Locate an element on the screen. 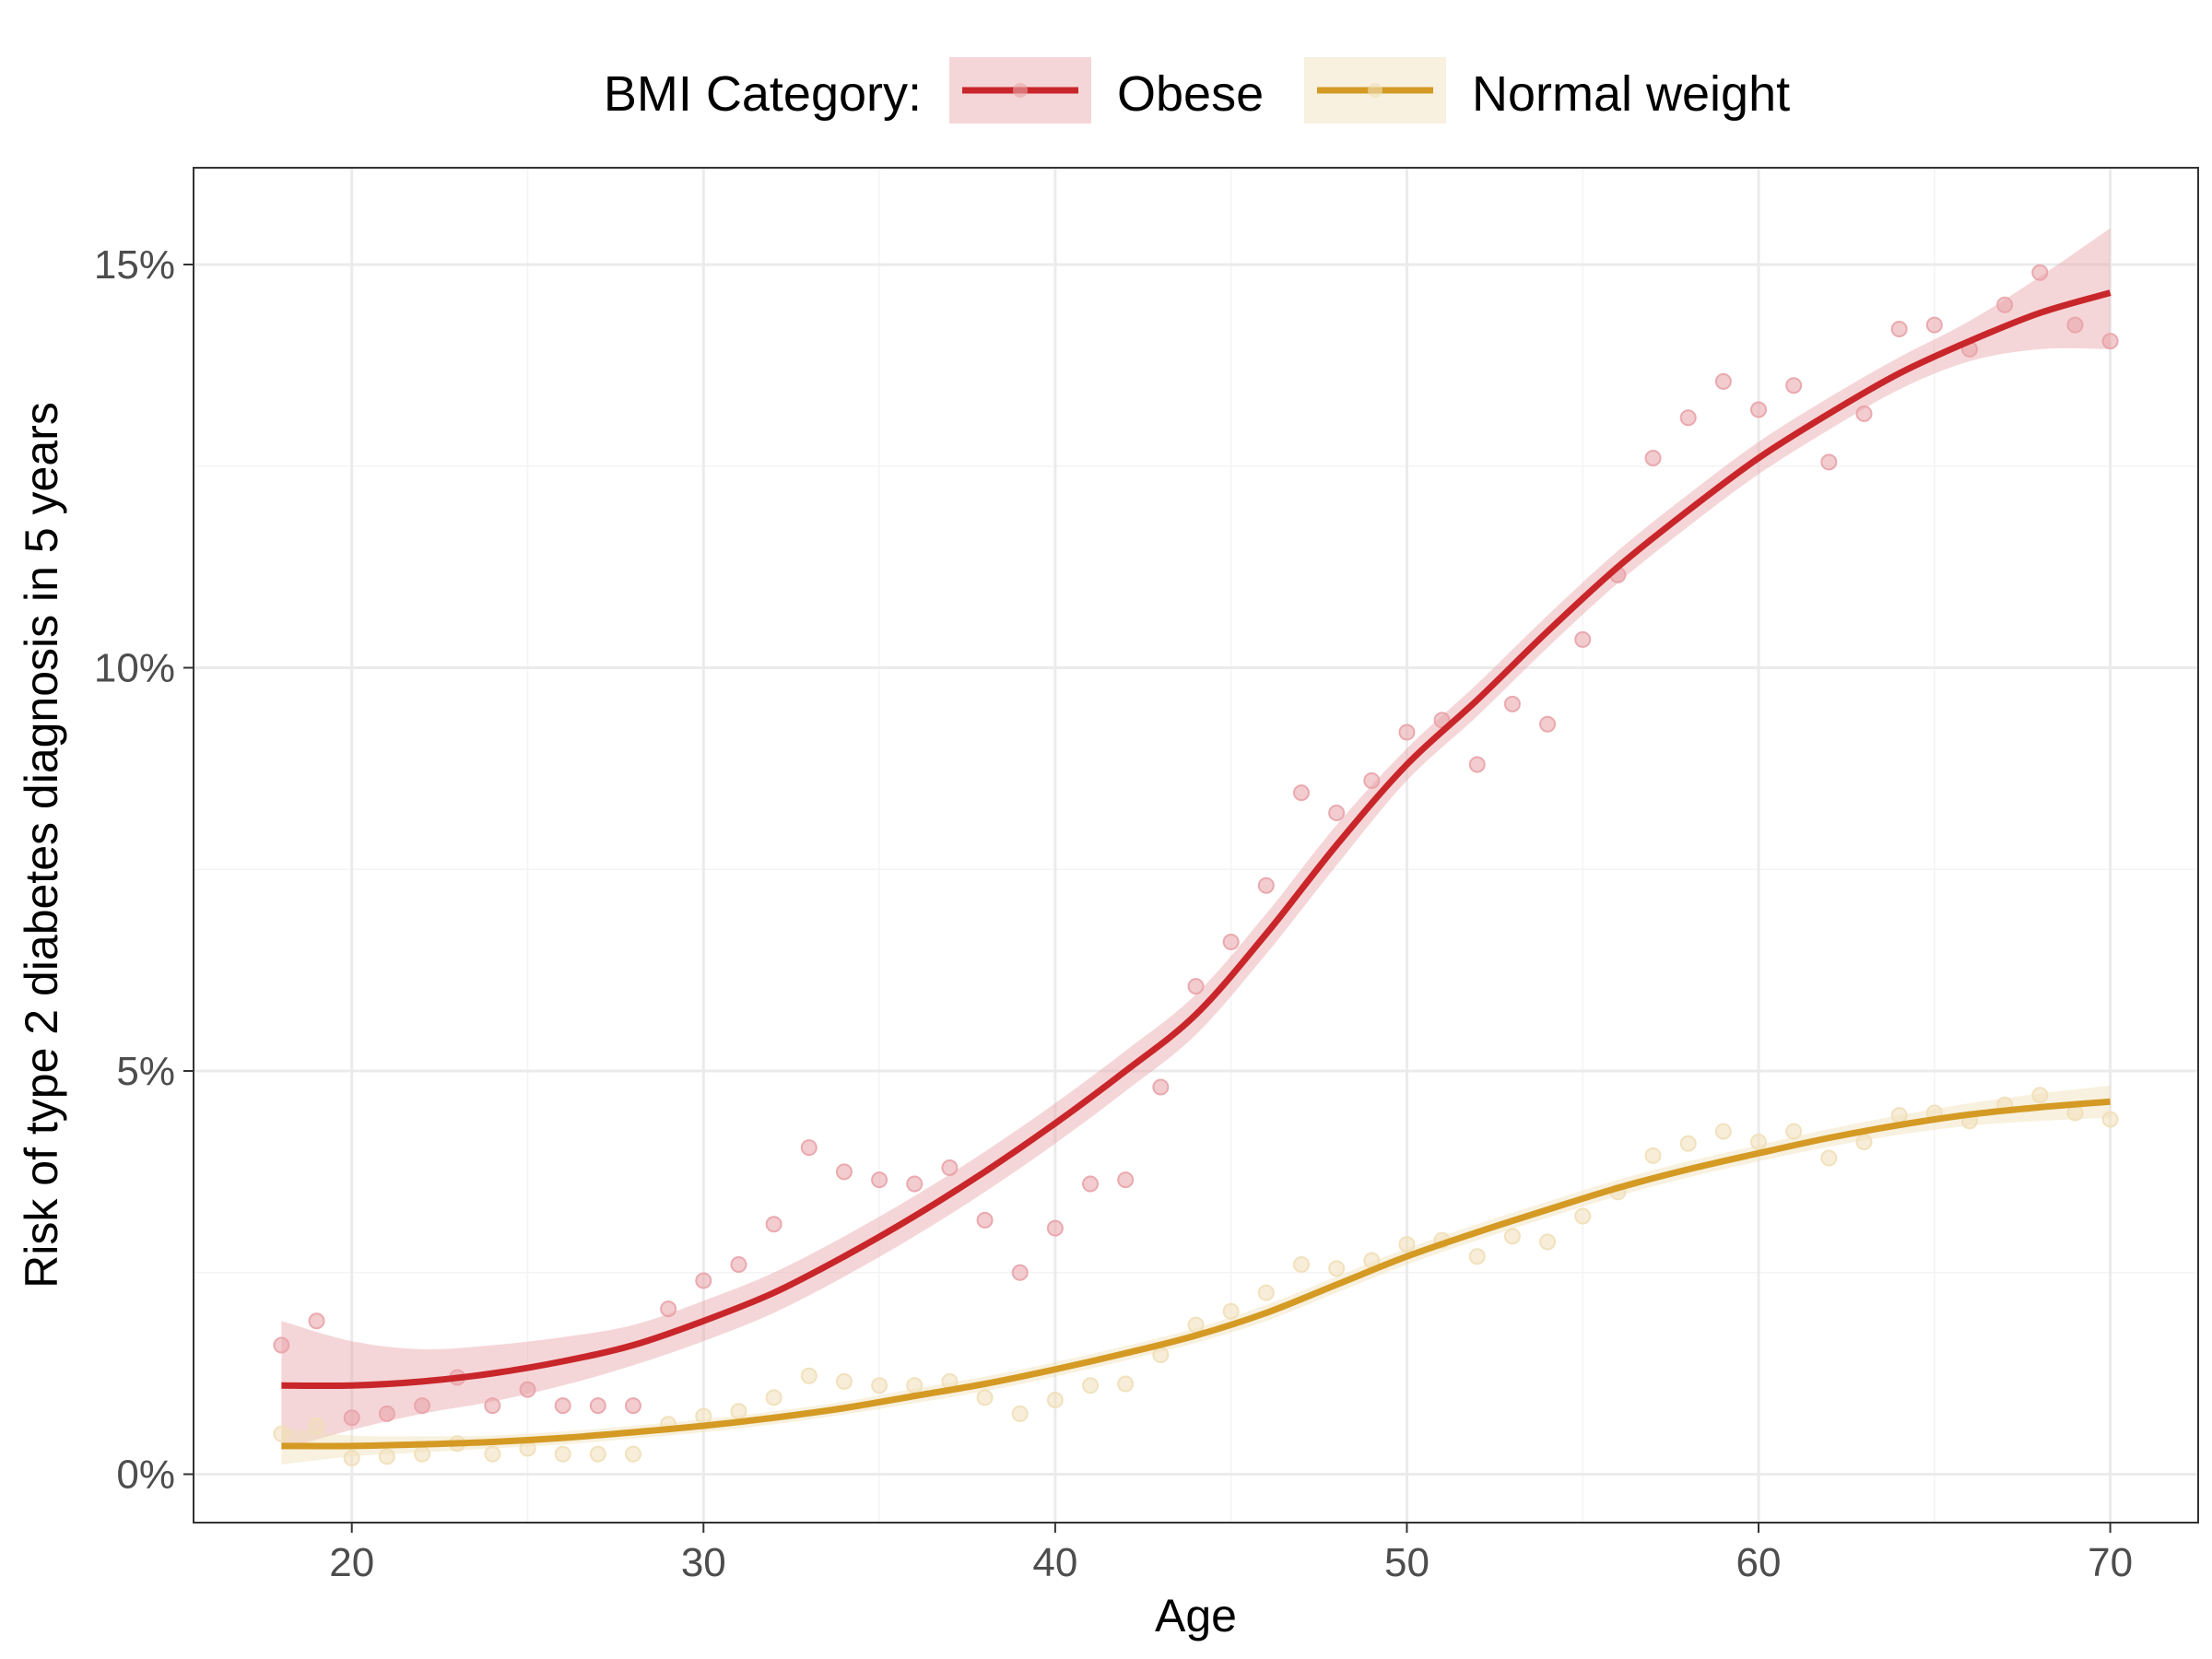 The image size is (2212, 1659). x-tick-label: 40 is located at coordinates (1054, 1562).